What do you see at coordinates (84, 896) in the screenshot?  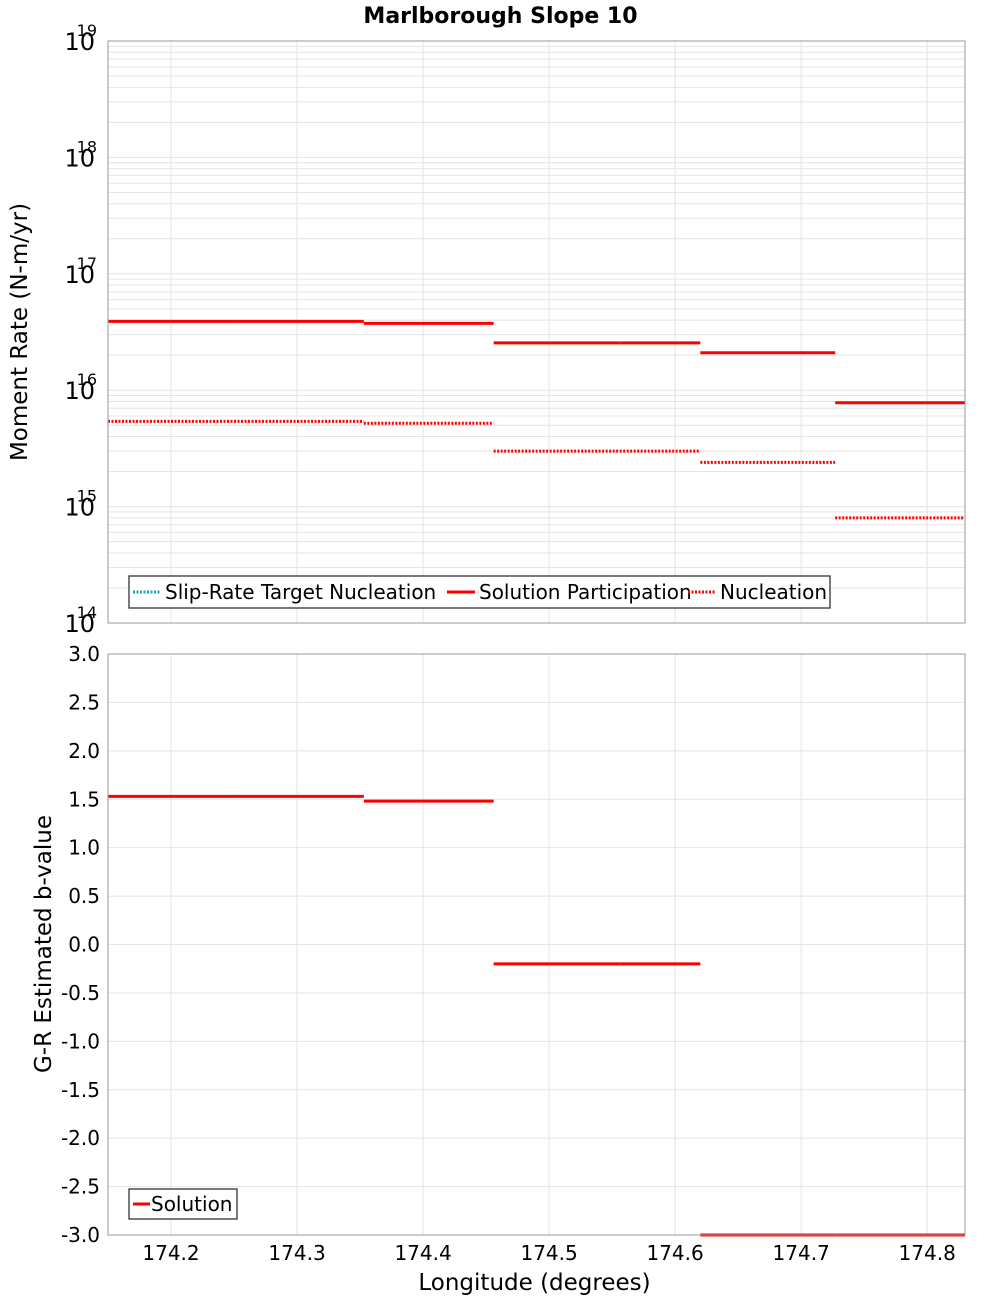 I see `y-tick-label: 0.5` at bounding box center [84, 896].